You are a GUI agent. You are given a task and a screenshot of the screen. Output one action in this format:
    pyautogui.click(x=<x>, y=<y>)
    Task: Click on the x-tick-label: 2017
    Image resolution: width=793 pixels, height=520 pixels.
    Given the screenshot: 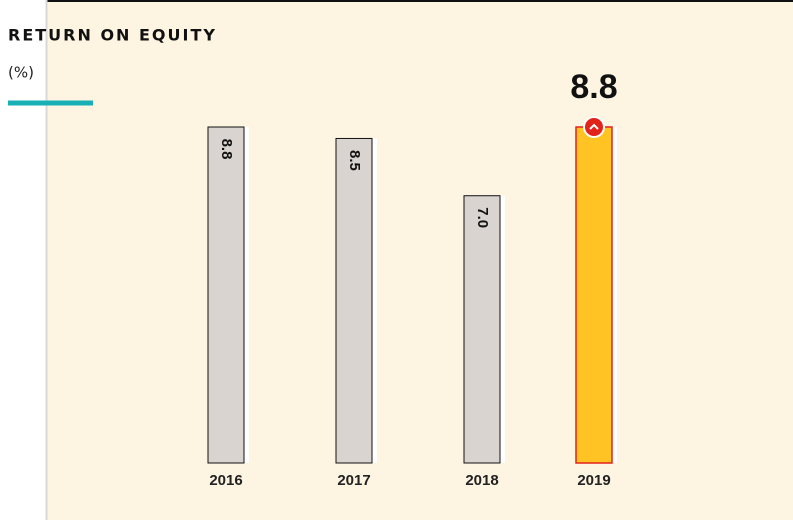 What is the action you would take?
    pyautogui.click(x=353, y=480)
    